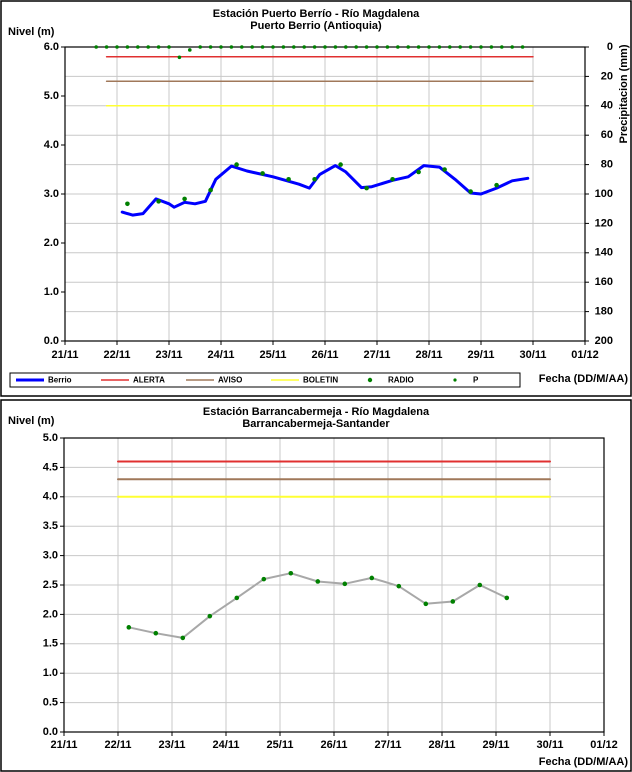  What do you see at coordinates (50, 526) in the screenshot?
I see `y-tick-label: 3.5` at bounding box center [50, 526].